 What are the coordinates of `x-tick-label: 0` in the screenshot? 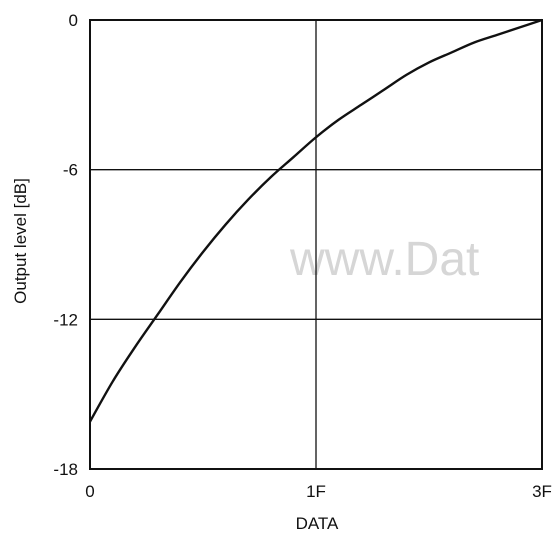 It's located at (89, 491).